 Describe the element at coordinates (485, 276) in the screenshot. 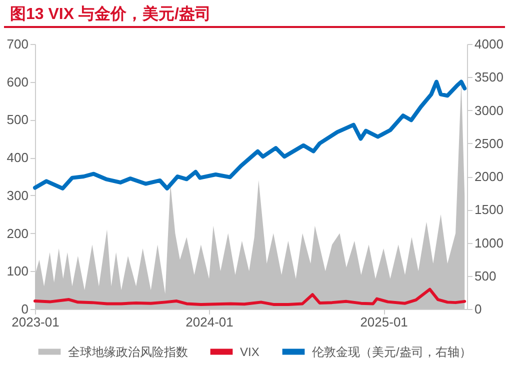

I see `y2-tick-label: 500` at that location.